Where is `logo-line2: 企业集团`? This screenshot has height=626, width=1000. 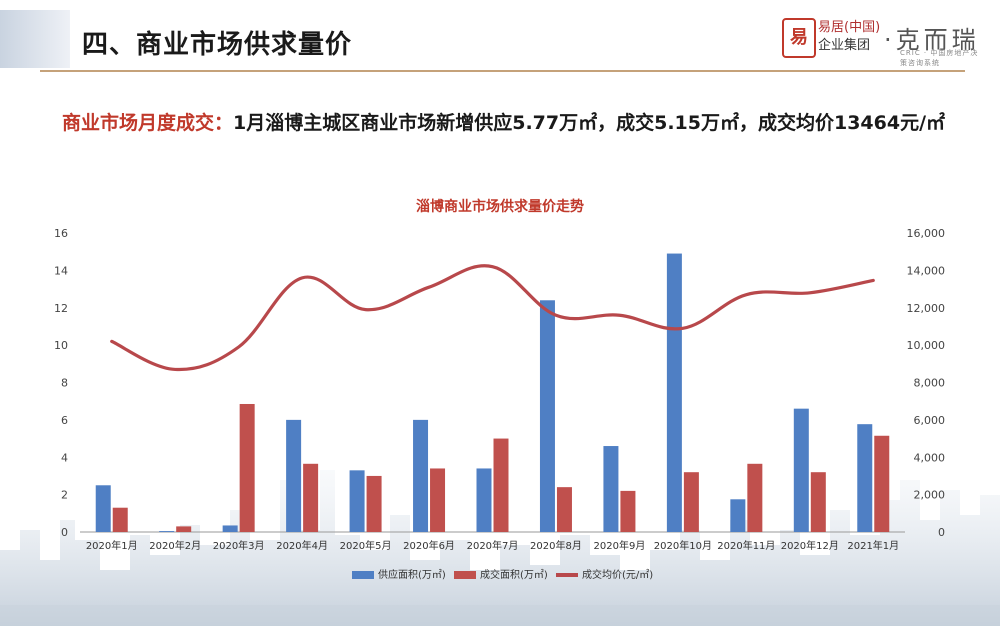
logo-line2: 企业集团 is located at coordinates (844, 45).